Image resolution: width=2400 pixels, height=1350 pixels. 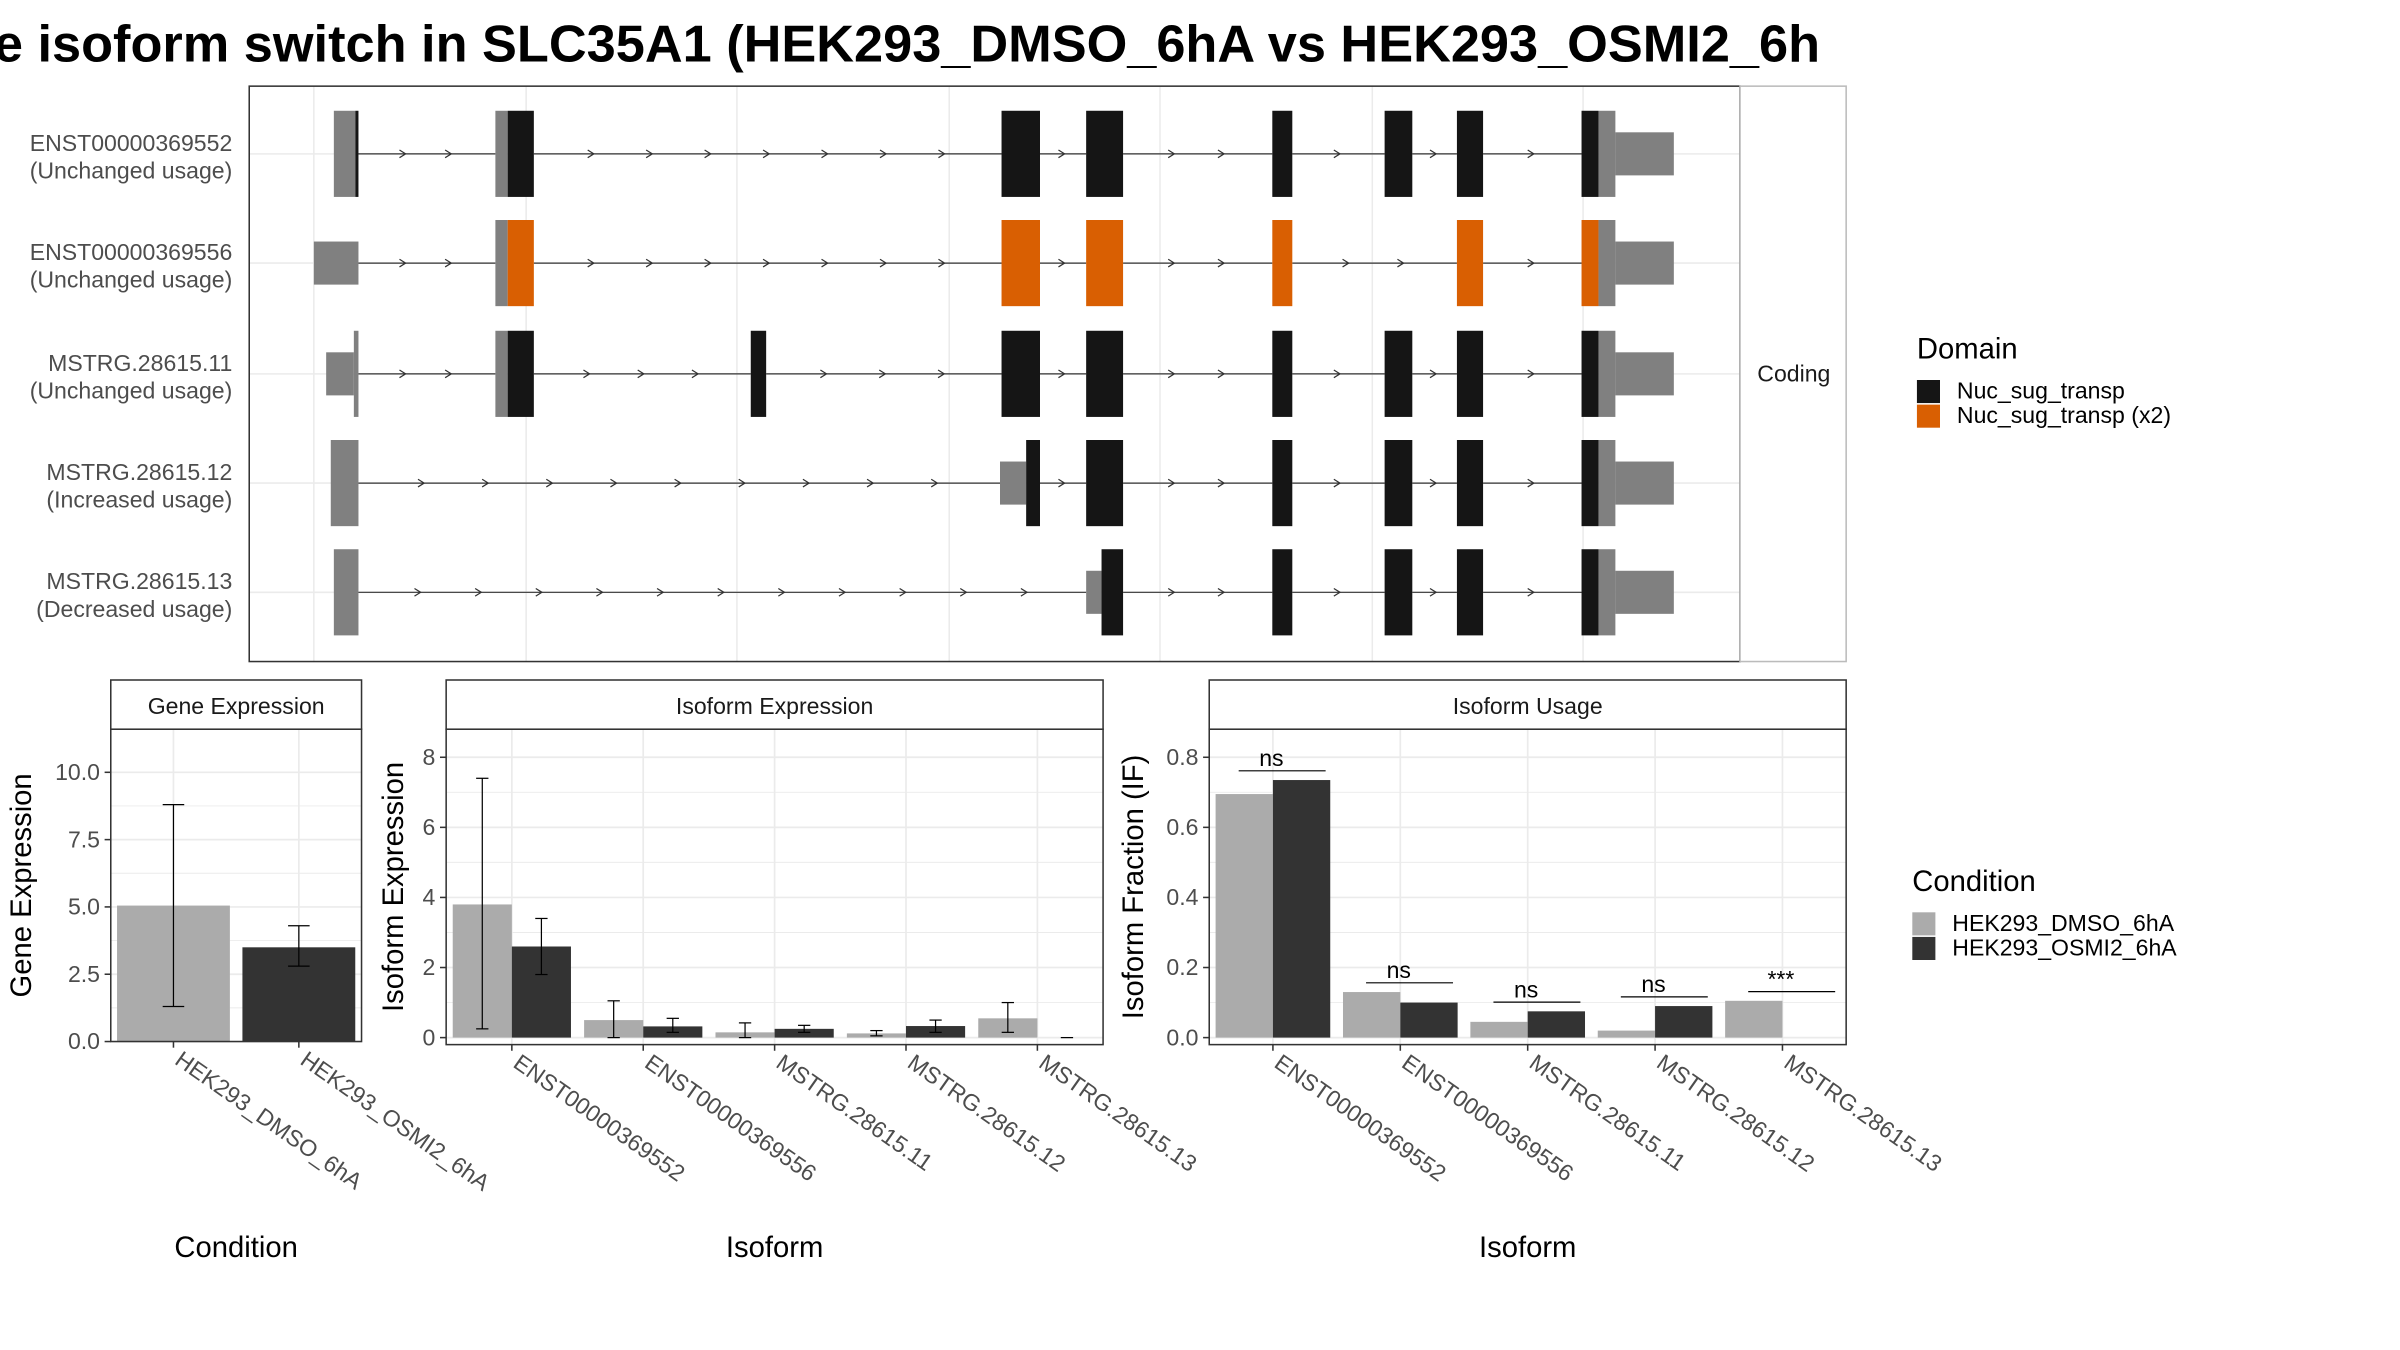 What do you see at coordinates (1967, 349) in the screenshot?
I see `domain-legend-title: Domain` at bounding box center [1967, 349].